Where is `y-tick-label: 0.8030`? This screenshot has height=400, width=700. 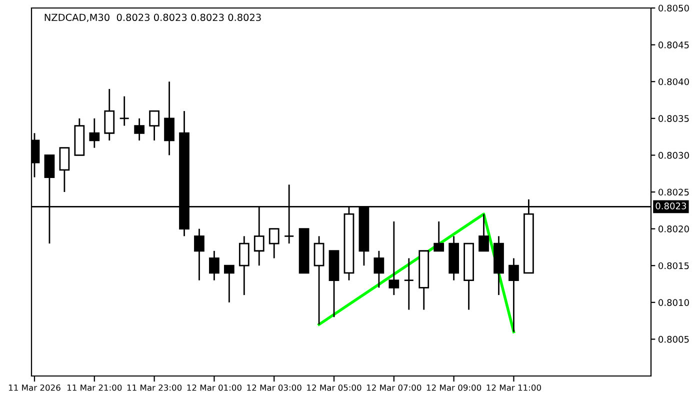
y-tick-label: 0.8030 is located at coordinates (673, 155).